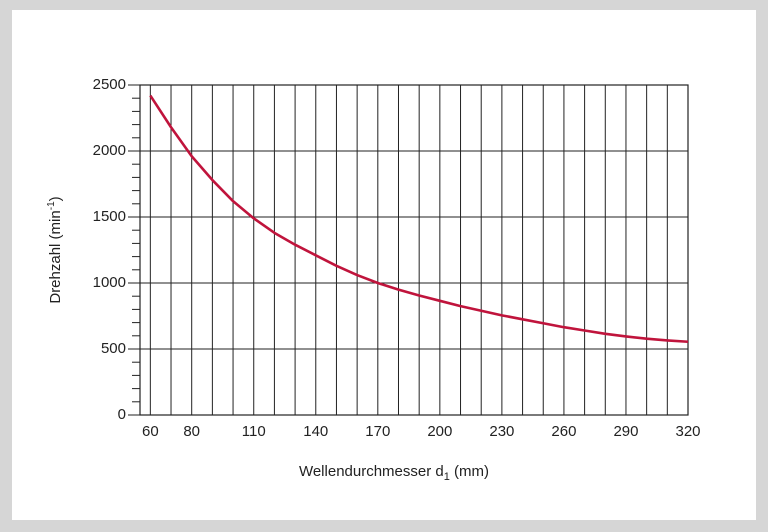  What do you see at coordinates (371, 471) in the screenshot?
I see `x-label-text: Wellendurchmesser d` at bounding box center [371, 471].